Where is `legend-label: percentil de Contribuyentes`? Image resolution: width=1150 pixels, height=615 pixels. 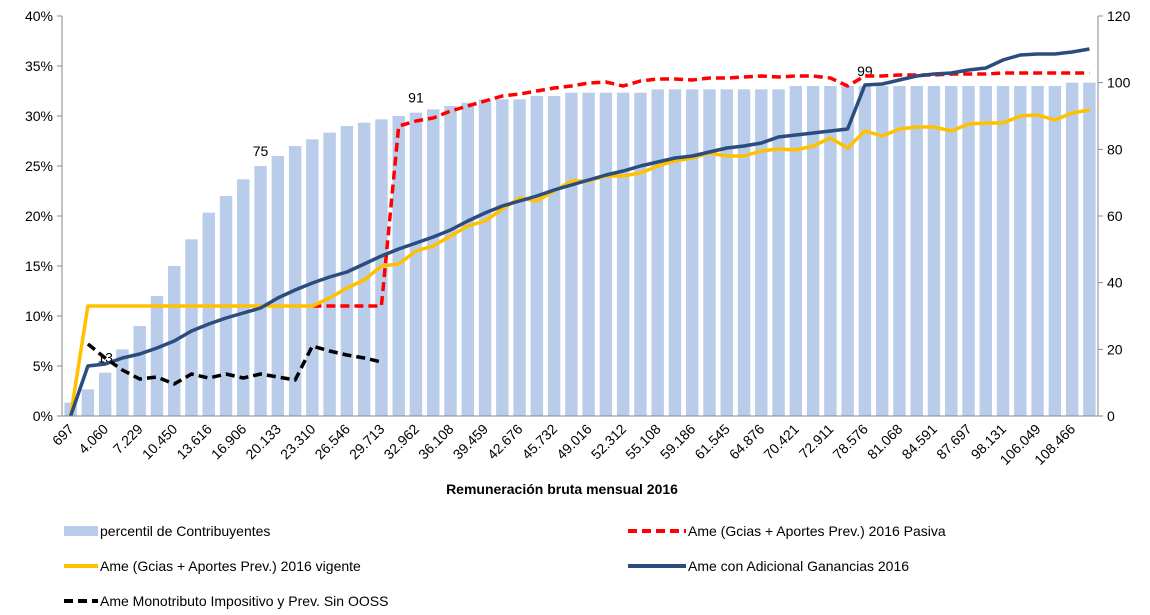 legend-label: percentil de Contribuyentes is located at coordinates (185, 531).